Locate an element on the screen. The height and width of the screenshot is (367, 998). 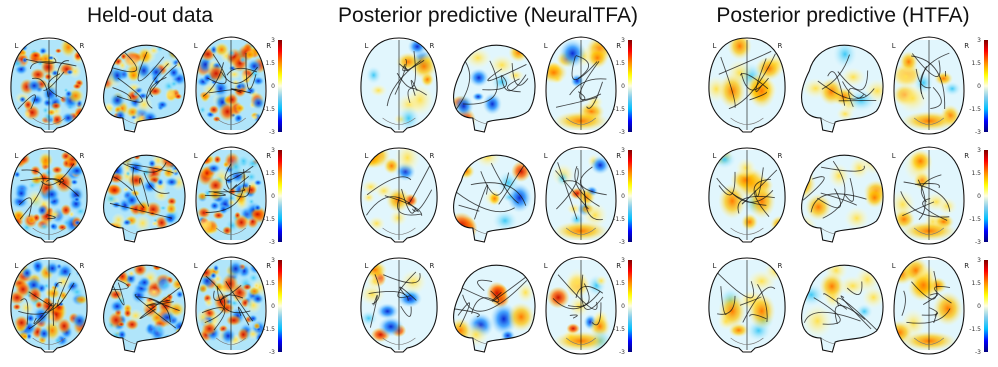
brain-panel-heldout-row-3: L R L R31.50-1.5-3 is located at coordinates (146, 306).